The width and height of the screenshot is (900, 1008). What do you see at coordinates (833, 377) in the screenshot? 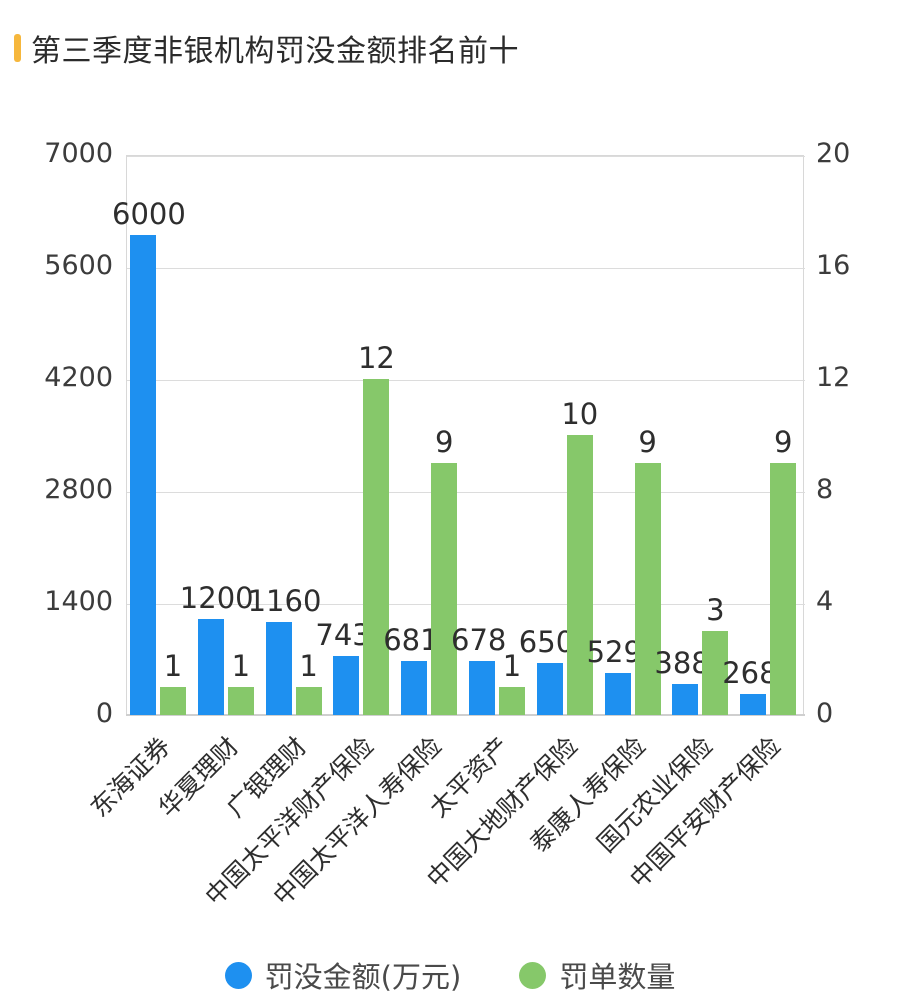
I see `y-axis-right-tick: 12` at bounding box center [833, 377].